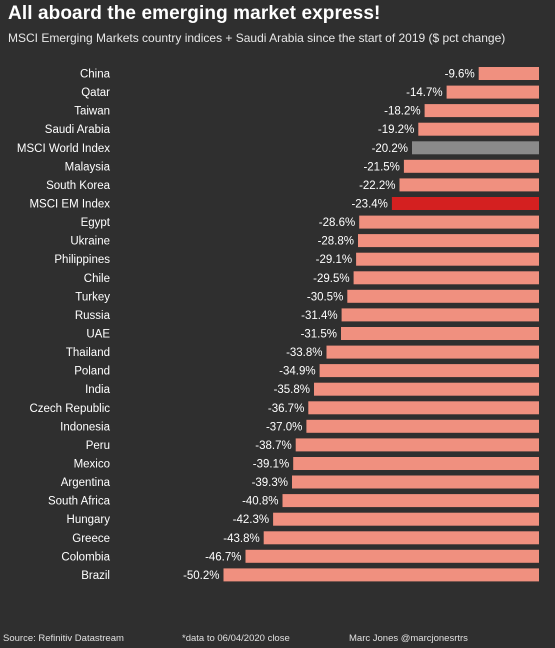  I want to click on value-label: -39.3%, so click(270, 483).